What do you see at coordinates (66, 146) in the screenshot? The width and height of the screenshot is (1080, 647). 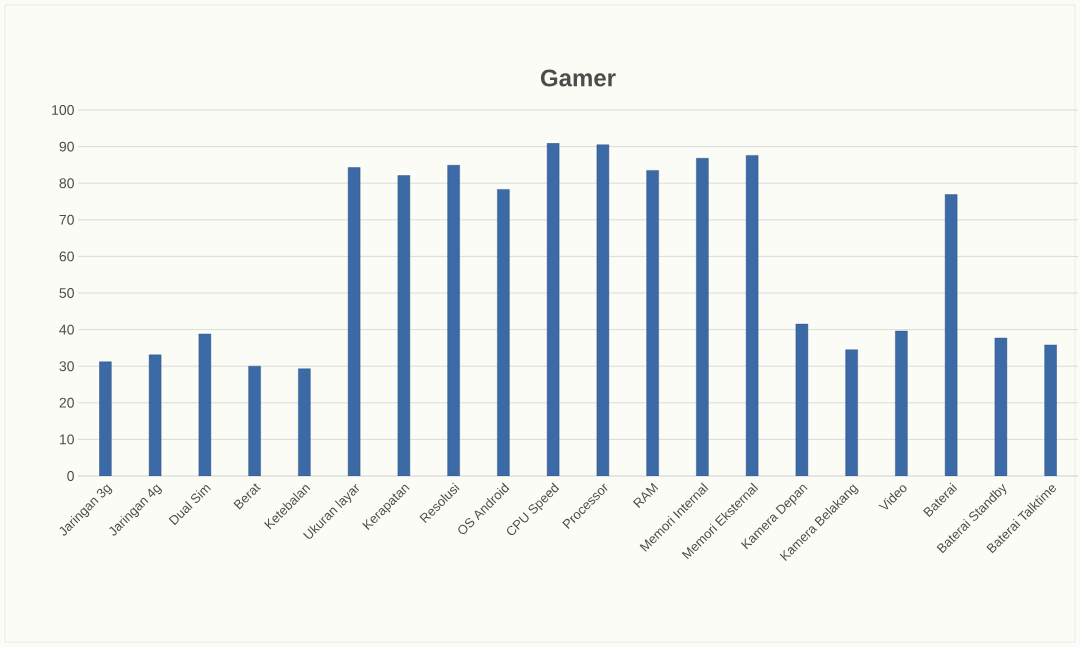 I see `y-tick-label: 90` at bounding box center [66, 146].